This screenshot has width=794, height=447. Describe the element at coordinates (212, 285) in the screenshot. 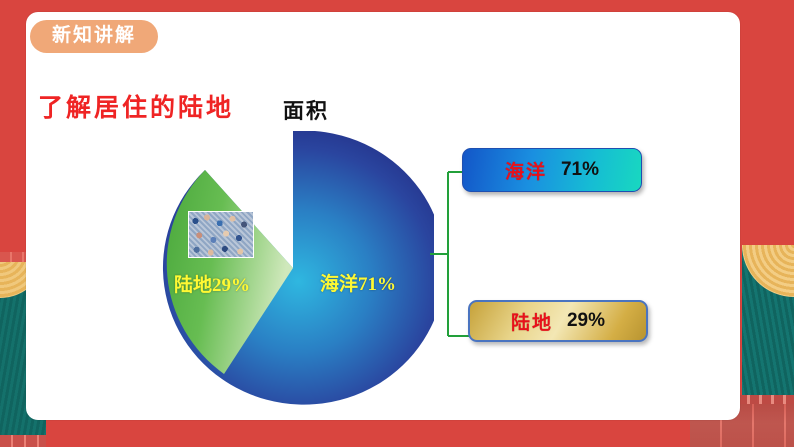

I see `pie-label-land: 陆地29%` at that location.